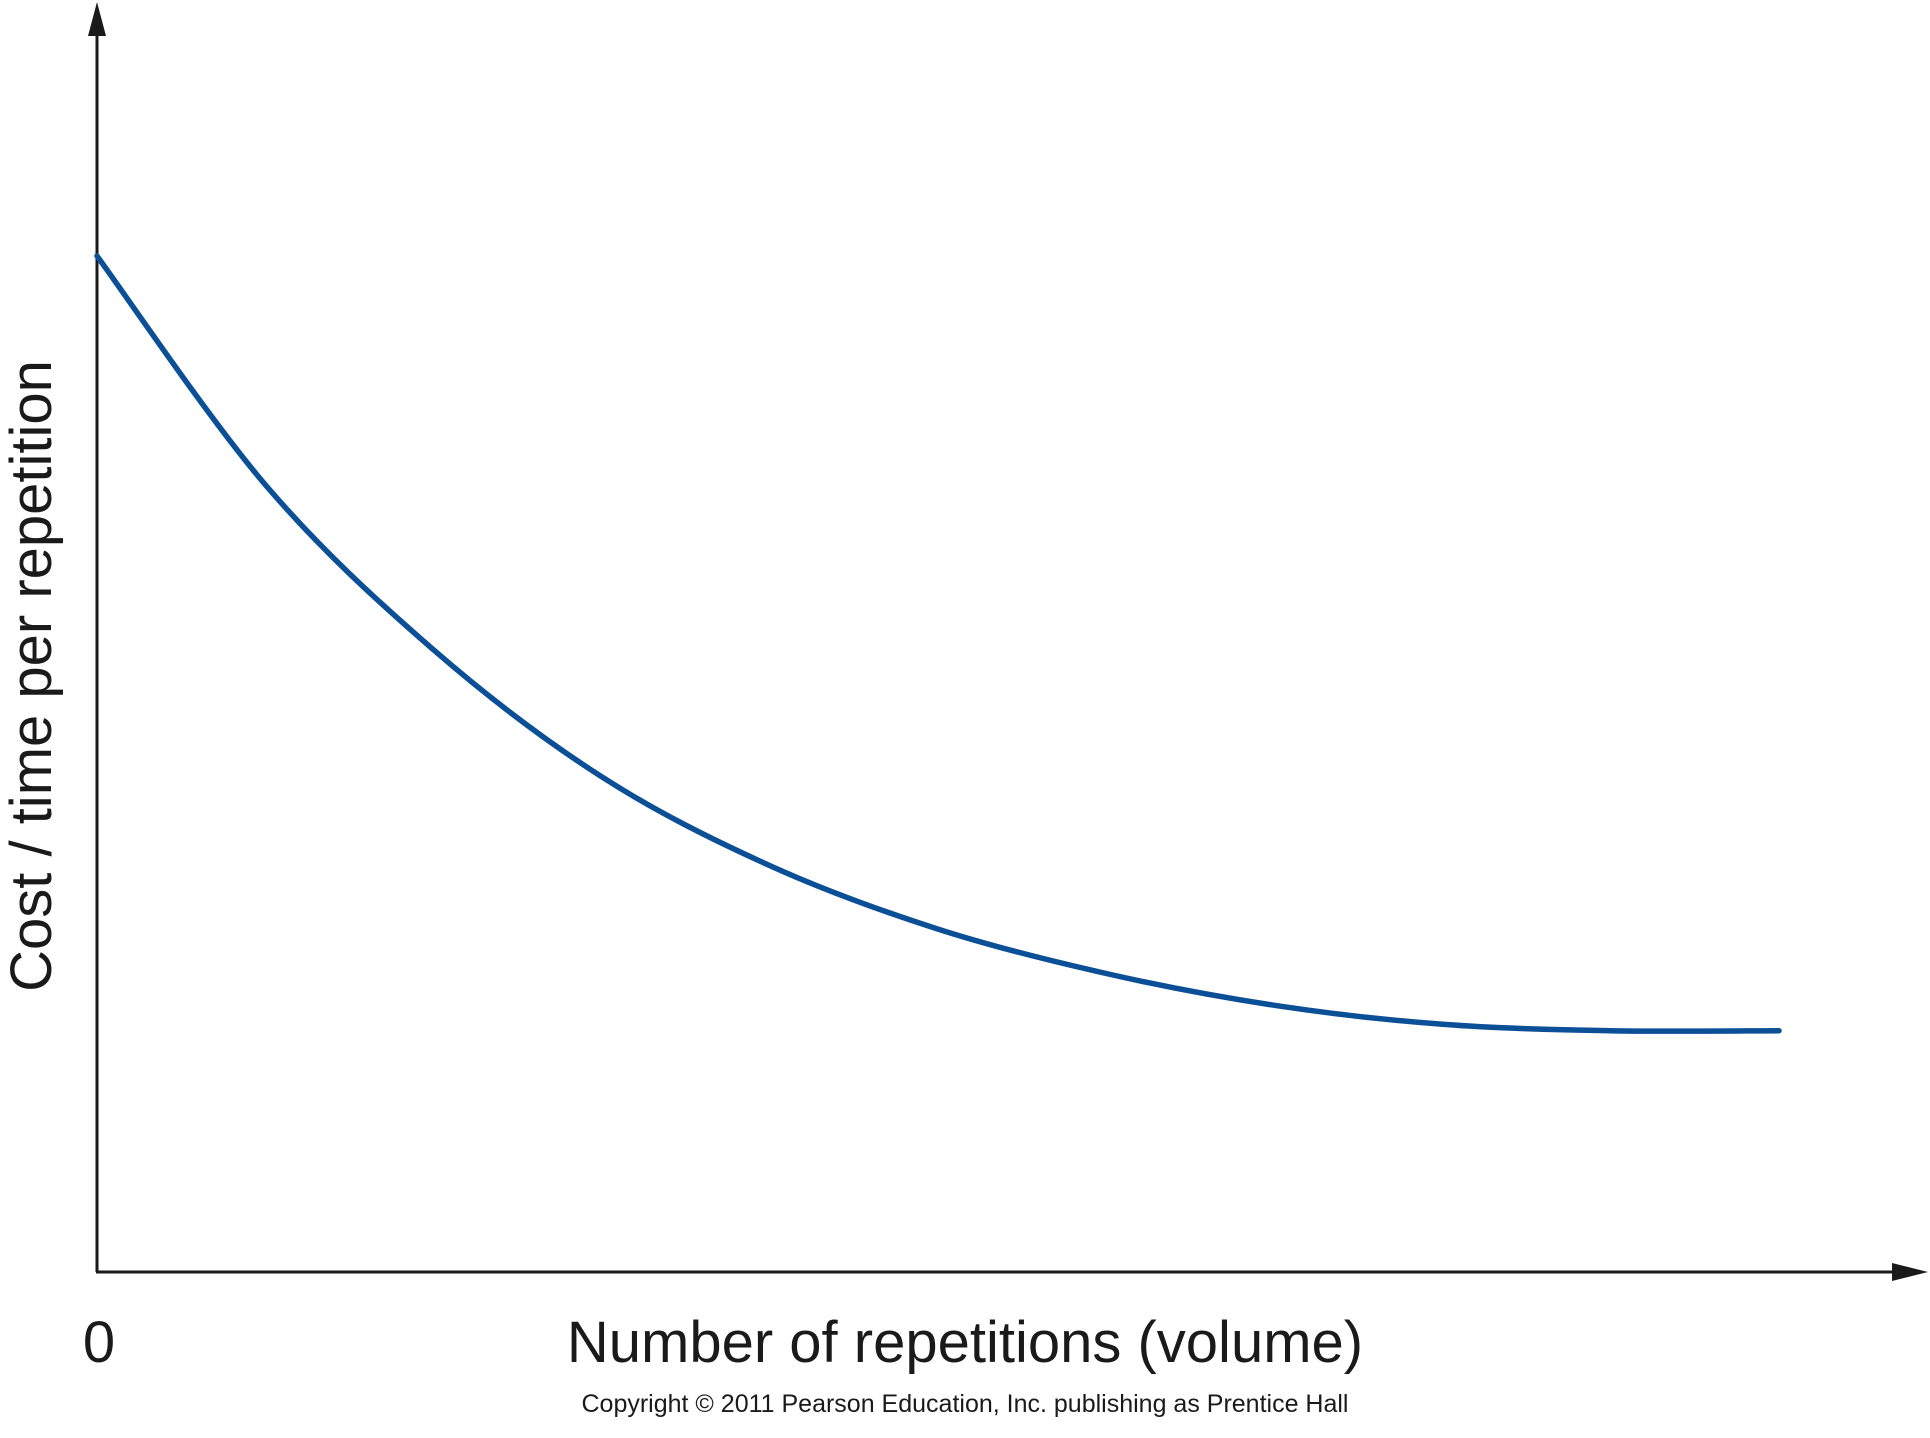 The image size is (1930, 1438). I want to click on x-axis-label: Number of repetitions (volume), so click(965, 1342).